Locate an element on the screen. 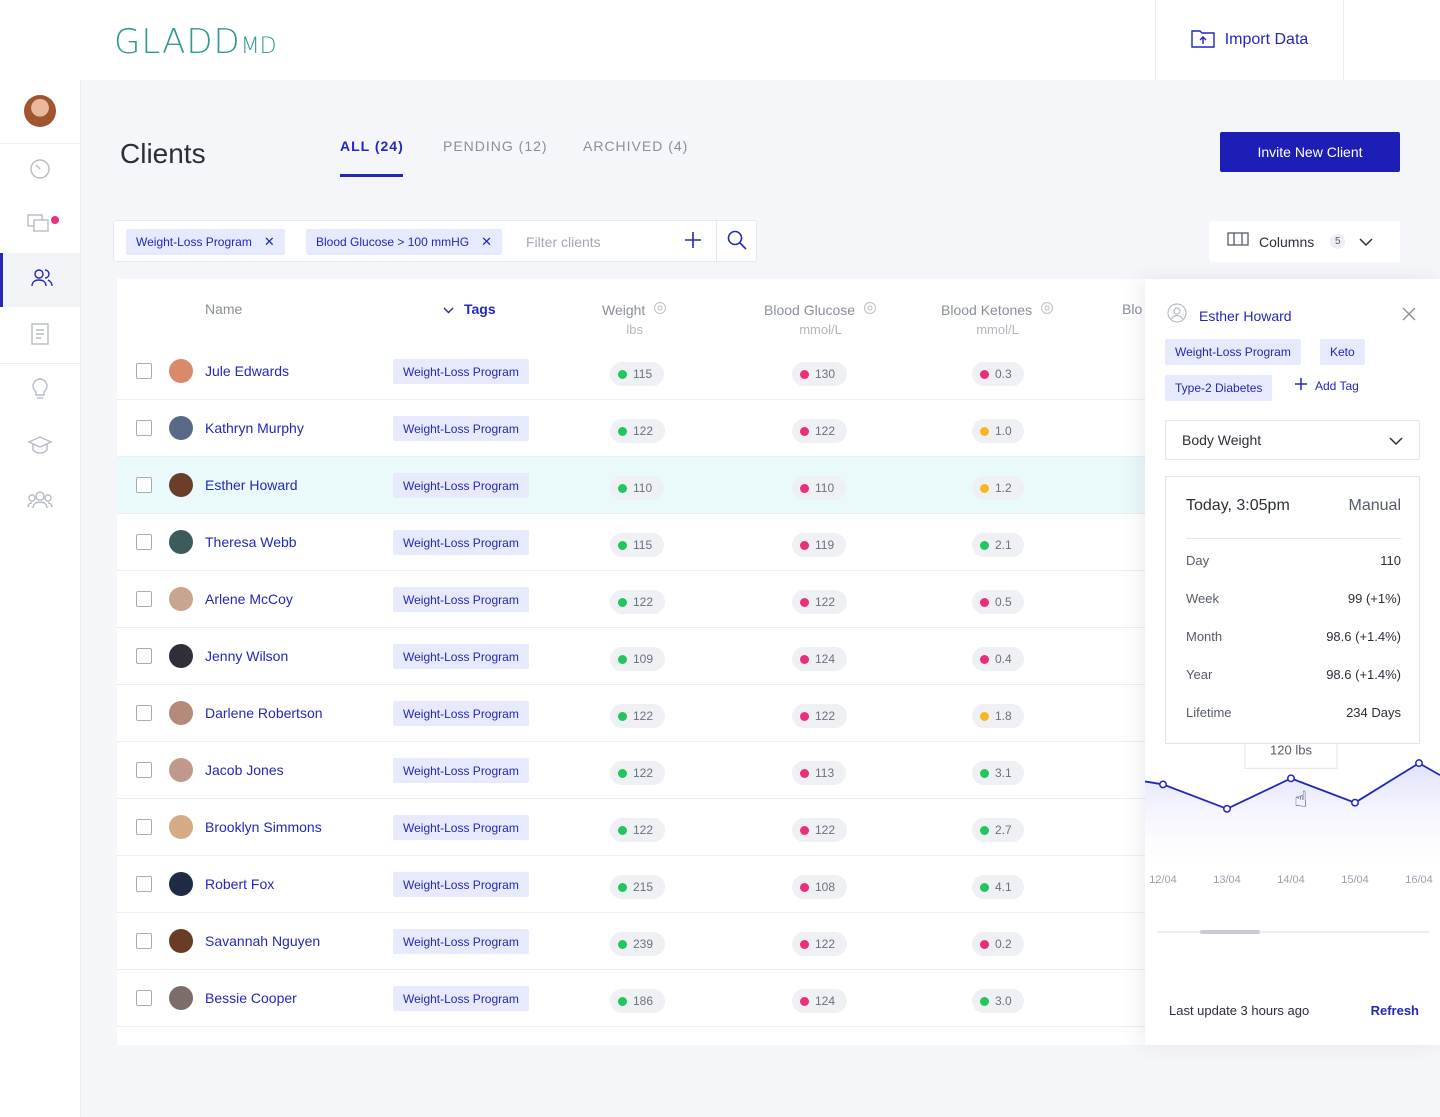  client-name: Jacob Jones is located at coordinates (244, 770).